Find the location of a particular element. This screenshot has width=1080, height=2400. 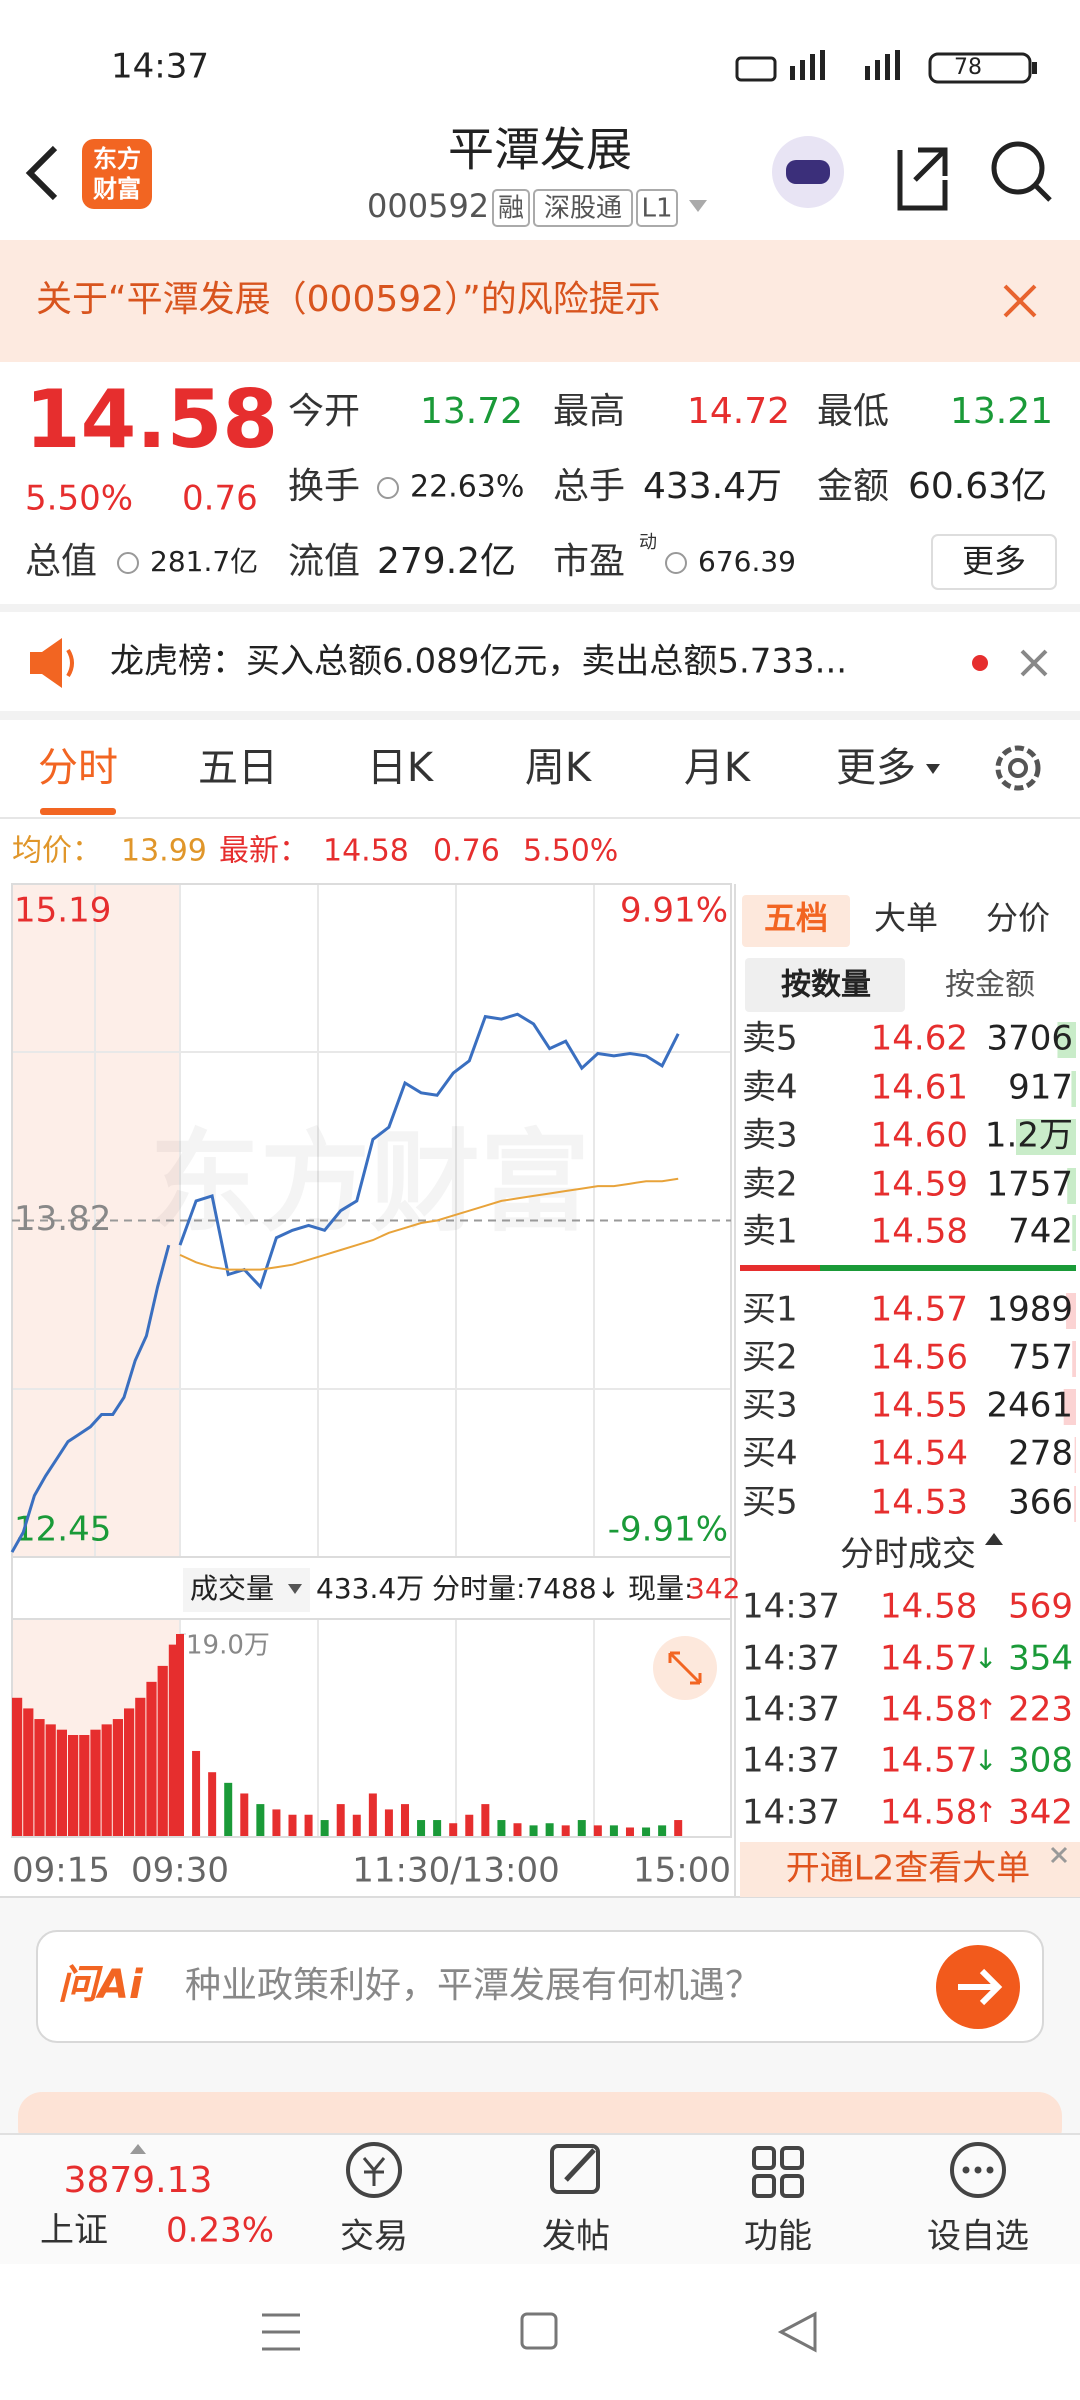

expand-icon is located at coordinates (685, 1668).